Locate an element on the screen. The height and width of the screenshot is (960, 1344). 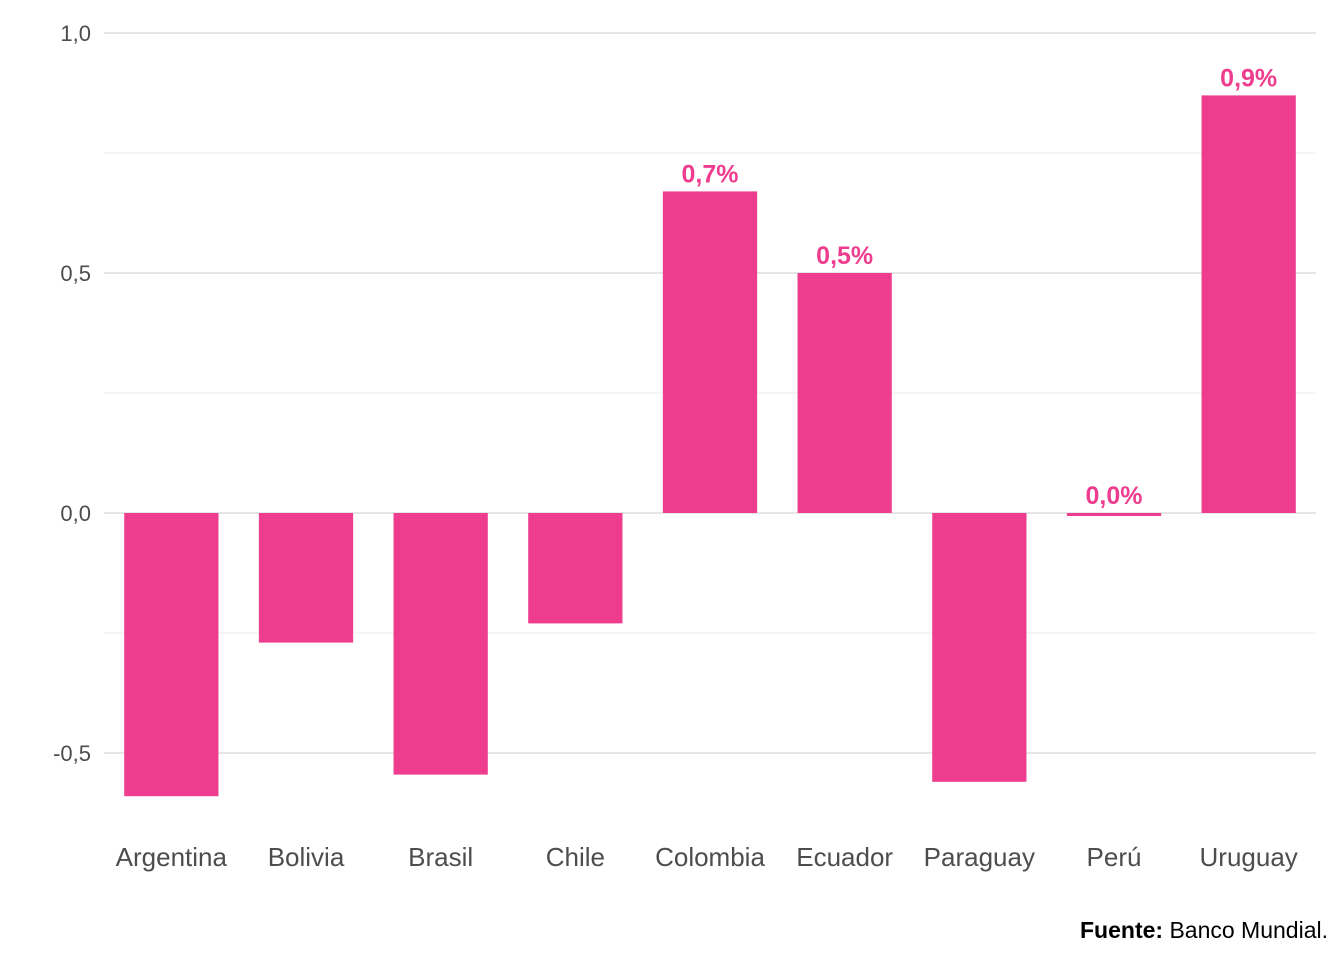
bar-bolivia is located at coordinates (306, 578).